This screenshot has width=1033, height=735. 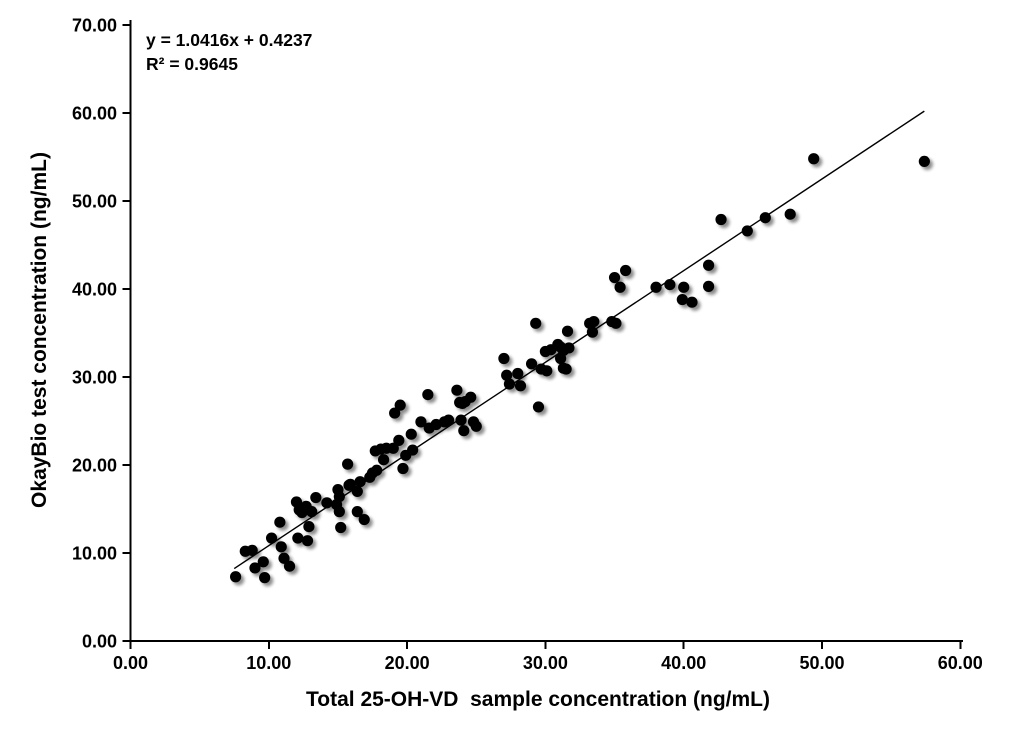 What do you see at coordinates (407, 663) in the screenshot?
I see `x-tick-label: 20.00` at bounding box center [407, 663].